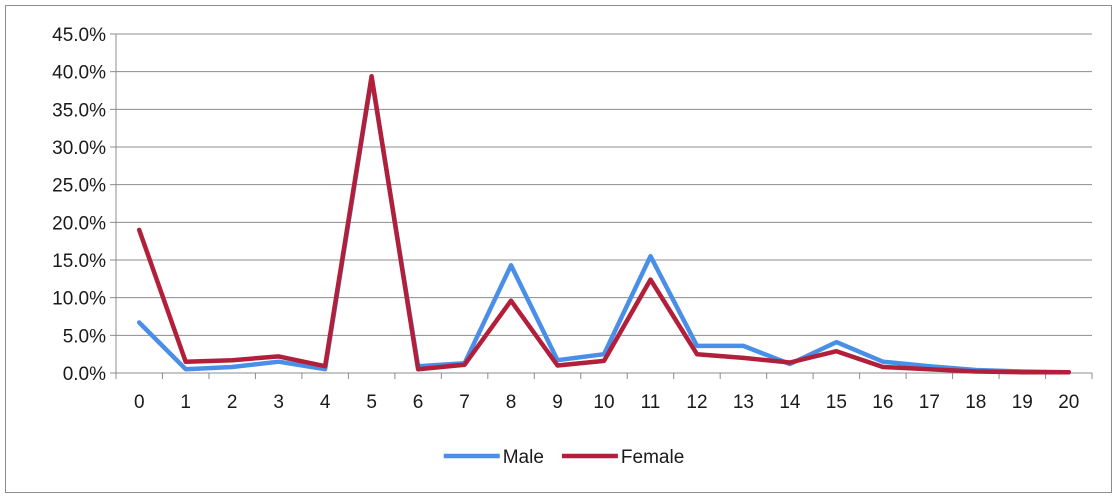 The image size is (1119, 499). I want to click on x-tick-label: 20, so click(1068, 402).